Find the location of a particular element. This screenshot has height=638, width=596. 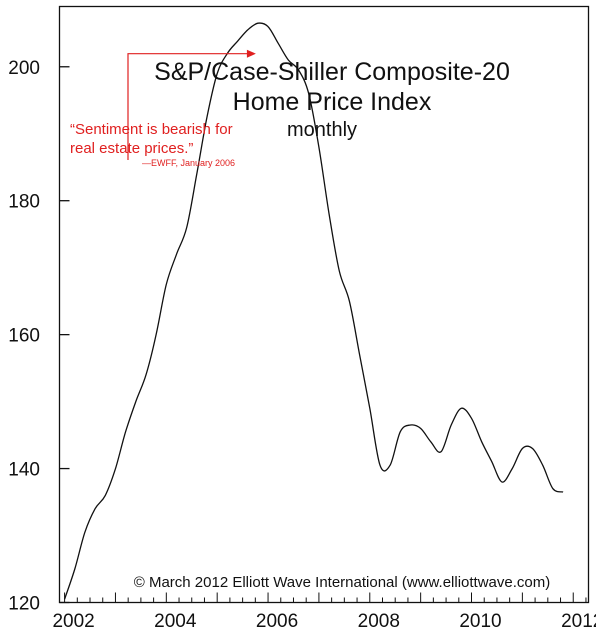

y-tick-label: 200 is located at coordinates (24, 68).